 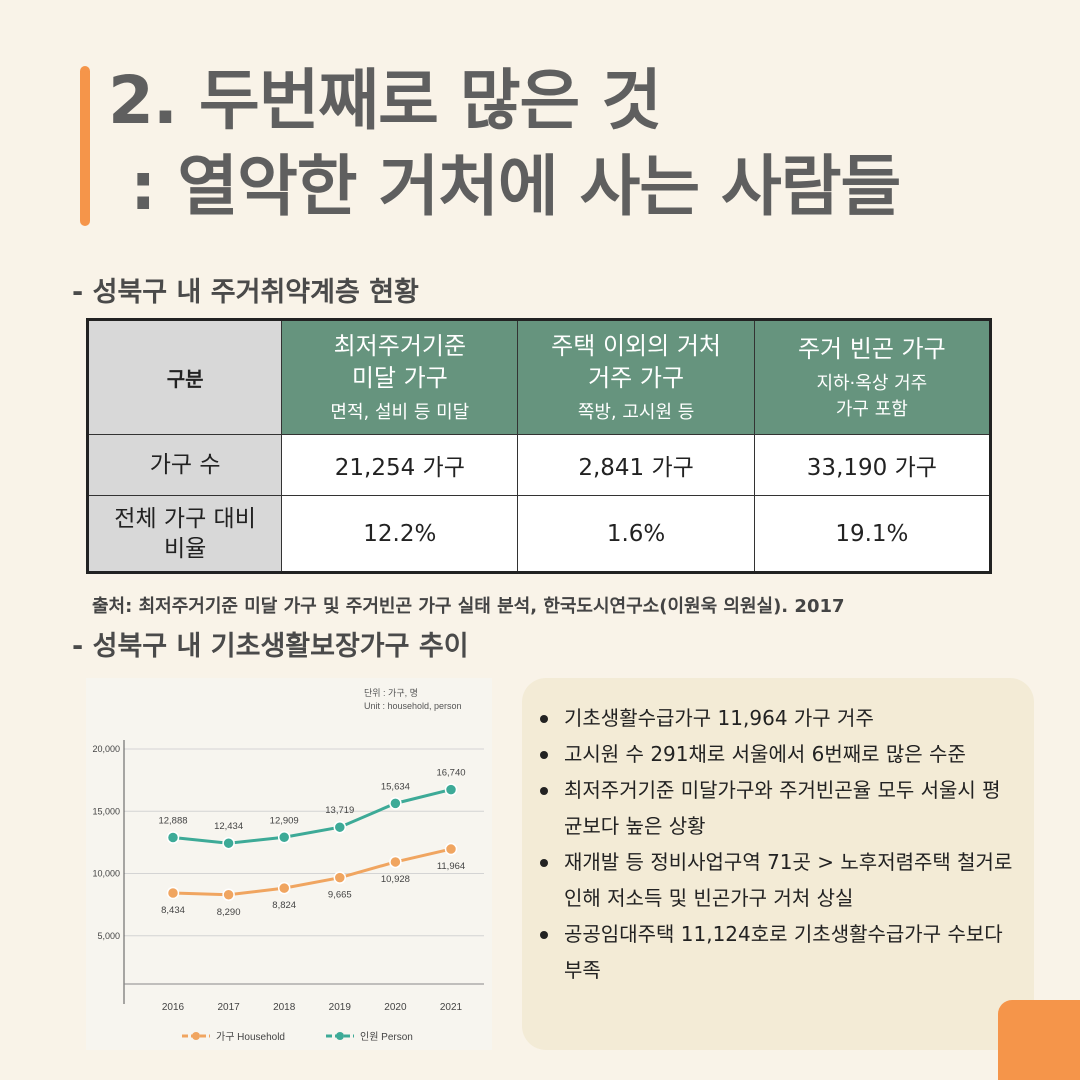 What do you see at coordinates (872, 534) in the screenshot?
I see `table-cell: 19.1%` at bounding box center [872, 534].